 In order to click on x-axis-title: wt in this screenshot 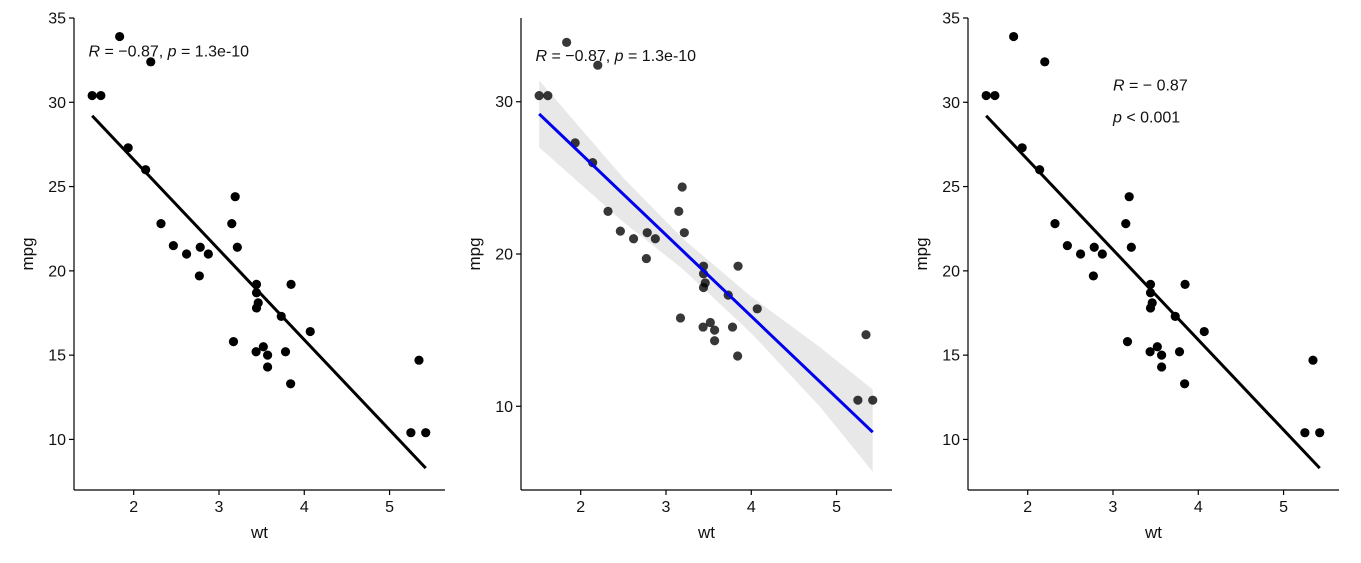, I will do `click(1153, 532)`.